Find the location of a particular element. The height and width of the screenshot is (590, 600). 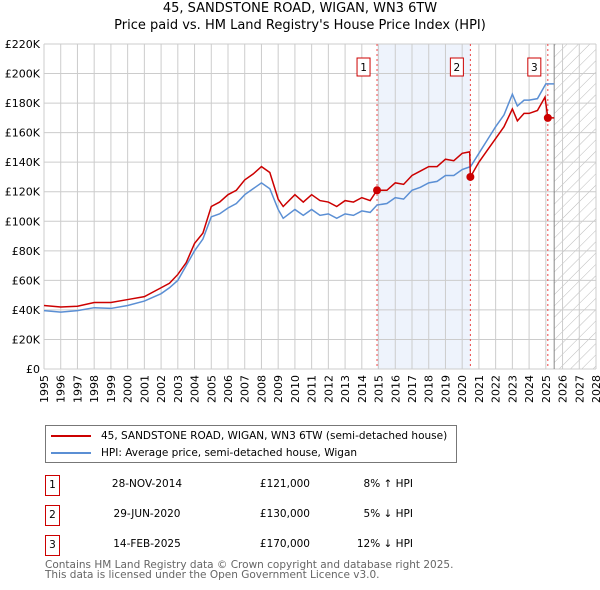

sale-badge-label: 1 is located at coordinates (363, 68).